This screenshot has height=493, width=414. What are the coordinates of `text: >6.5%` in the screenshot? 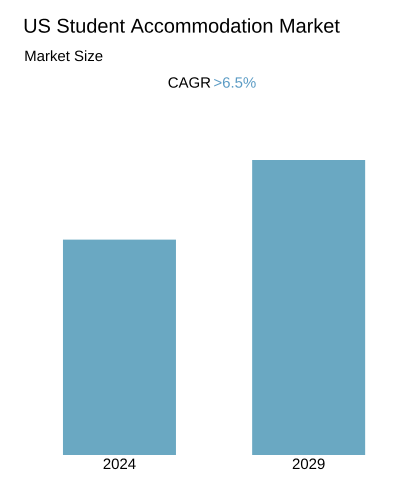 It's located at (235, 82).